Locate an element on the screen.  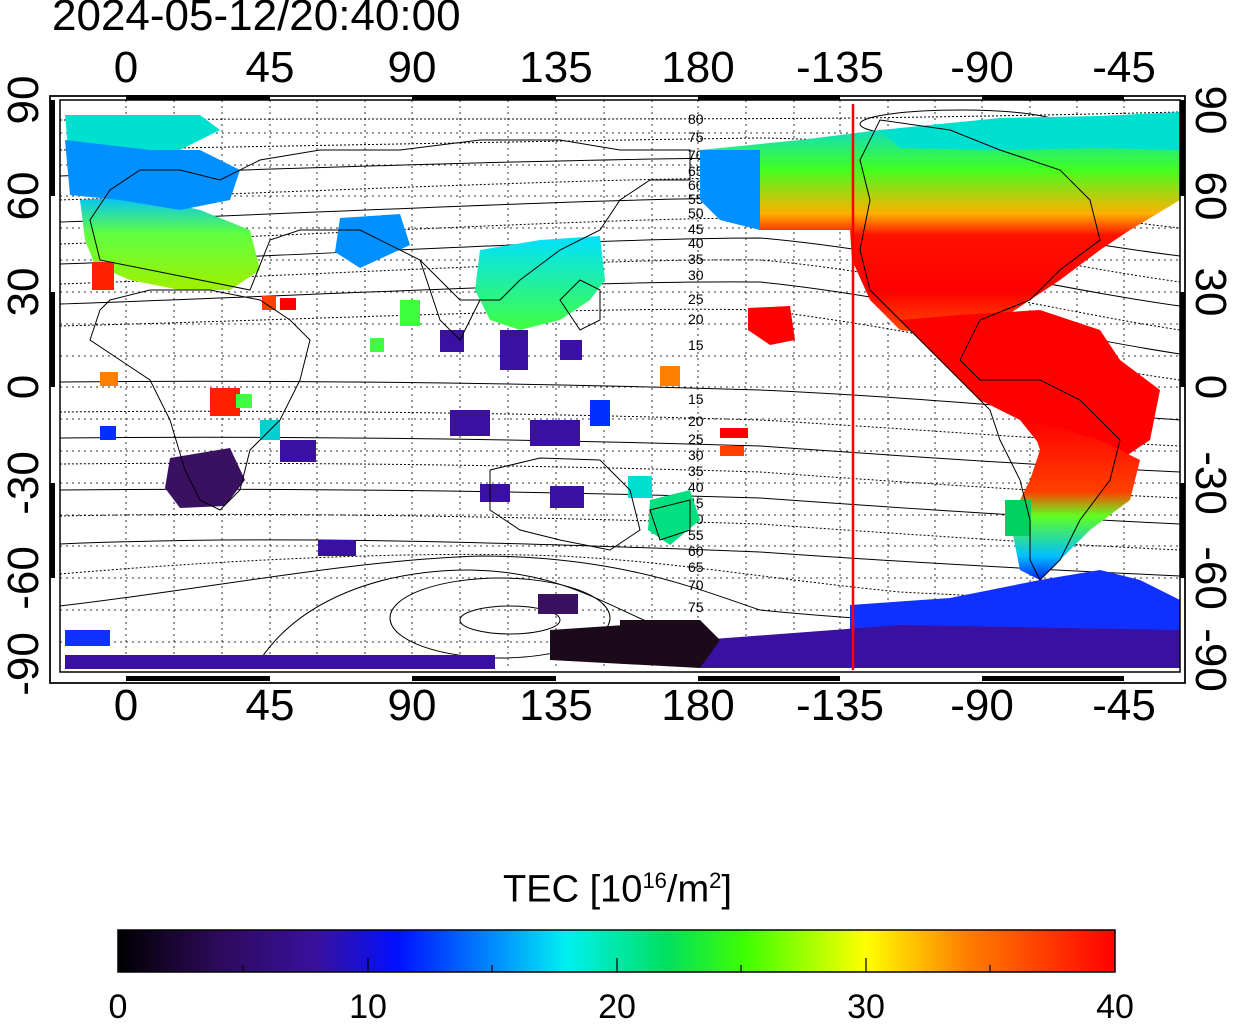
tec-region-south-america is located at coordinates (1075, 500).